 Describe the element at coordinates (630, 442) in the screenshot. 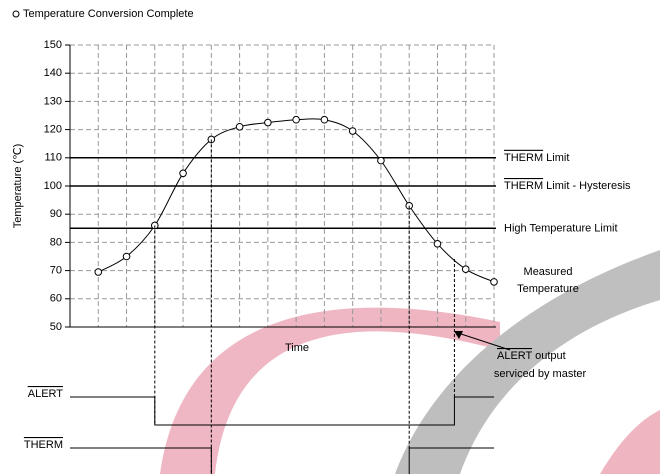

I see `watermark-arc` at that location.